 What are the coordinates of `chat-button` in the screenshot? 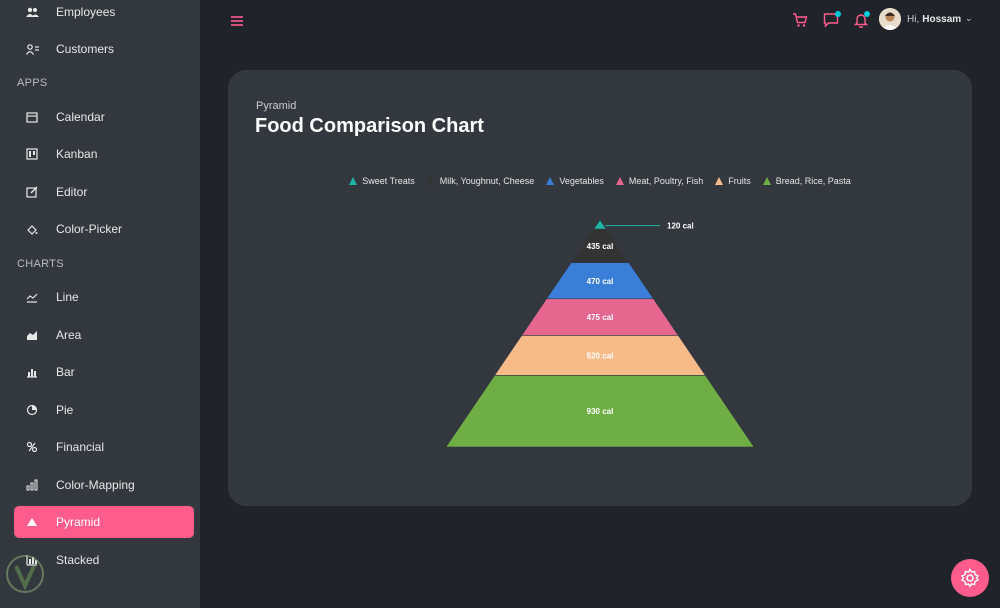 It's located at (831, 20).